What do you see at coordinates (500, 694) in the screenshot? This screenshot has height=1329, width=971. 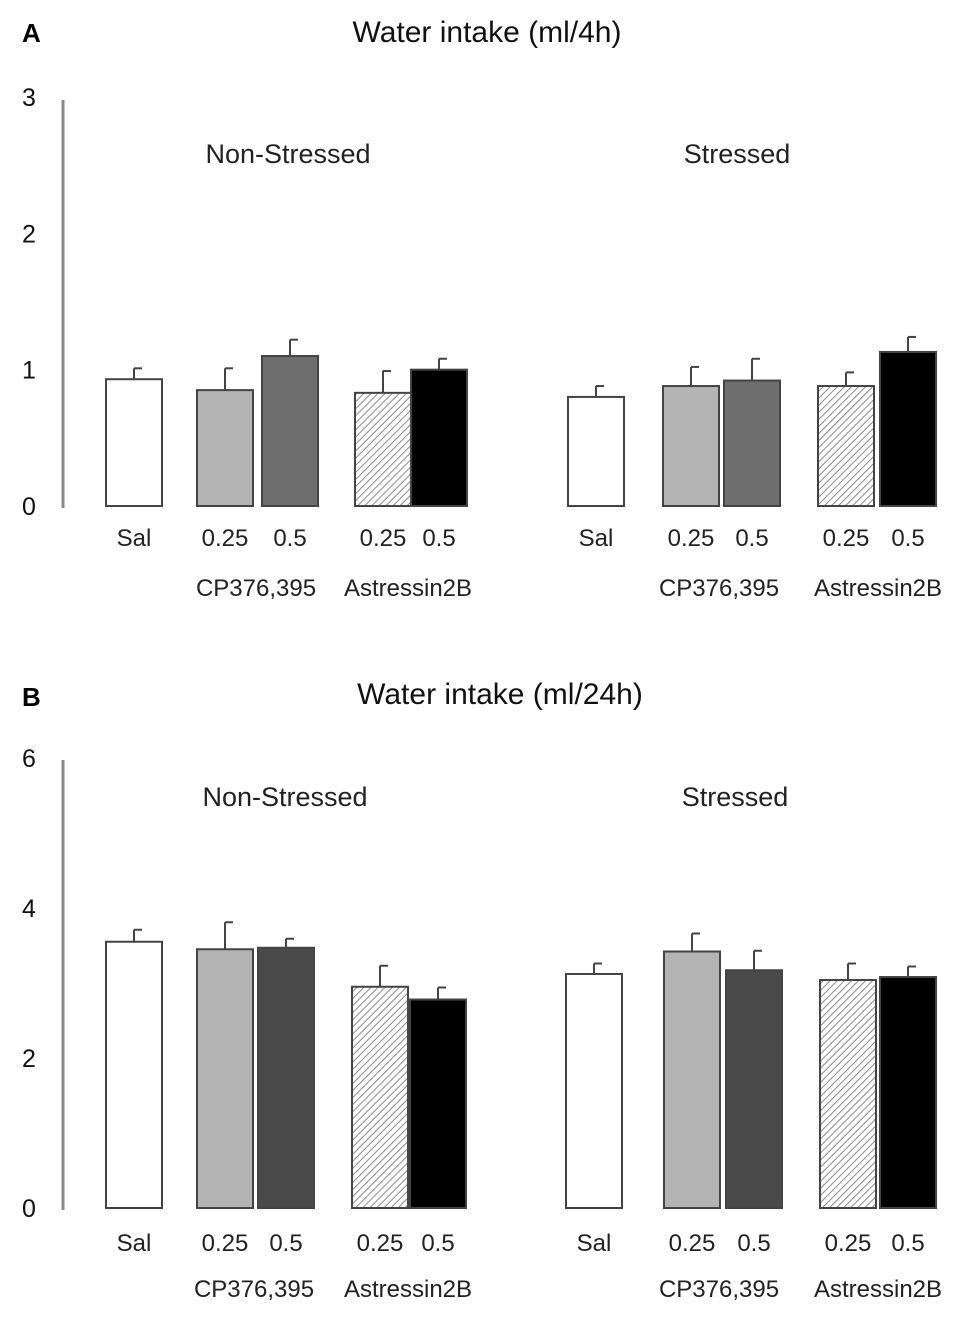 I see `panel-b-title: Water intake (ml/24h)` at bounding box center [500, 694].